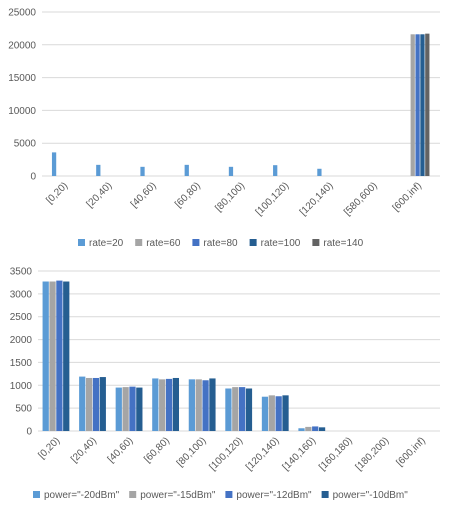  I want to click on x-tick-label: [140,160), so click(300, 454).